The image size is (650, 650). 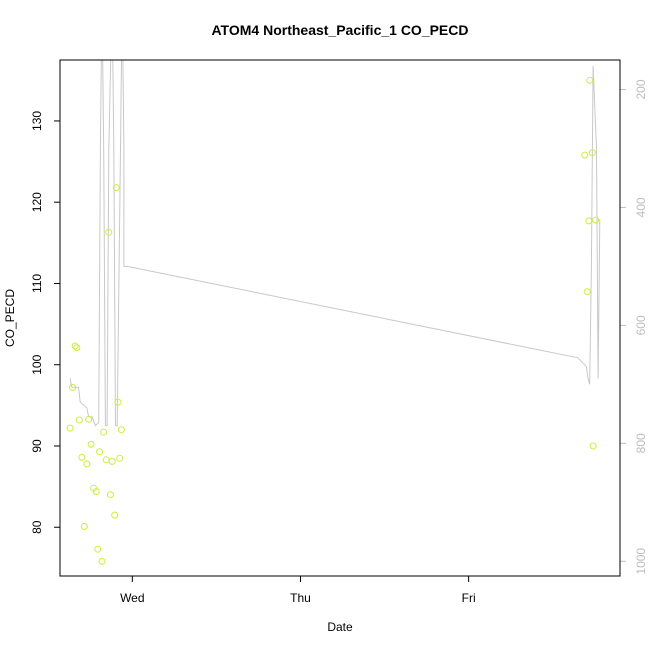 What do you see at coordinates (641, 207) in the screenshot?
I see `right-tick-label: 400` at bounding box center [641, 207].